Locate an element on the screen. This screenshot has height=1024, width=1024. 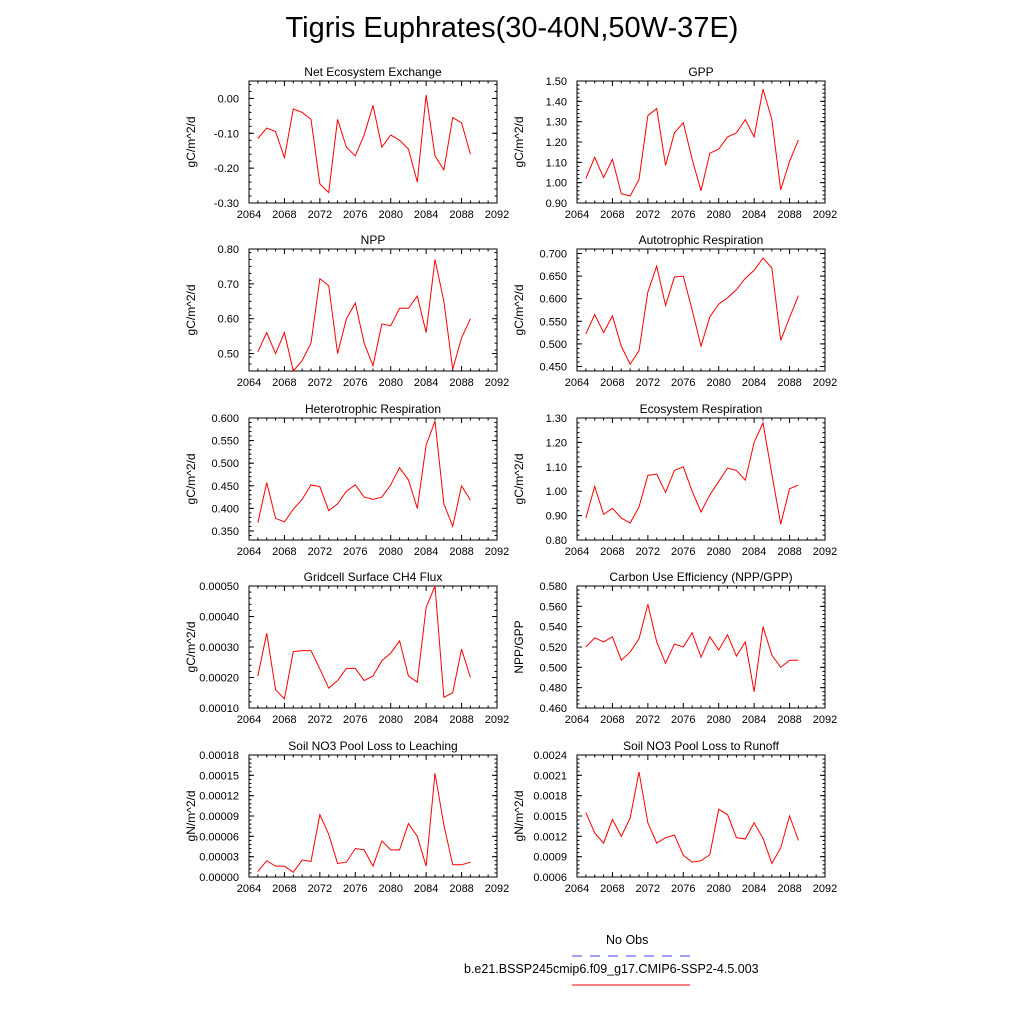
chart-ecosystem-respiration-xtick-label: 2076 is located at coordinates (683, 552).